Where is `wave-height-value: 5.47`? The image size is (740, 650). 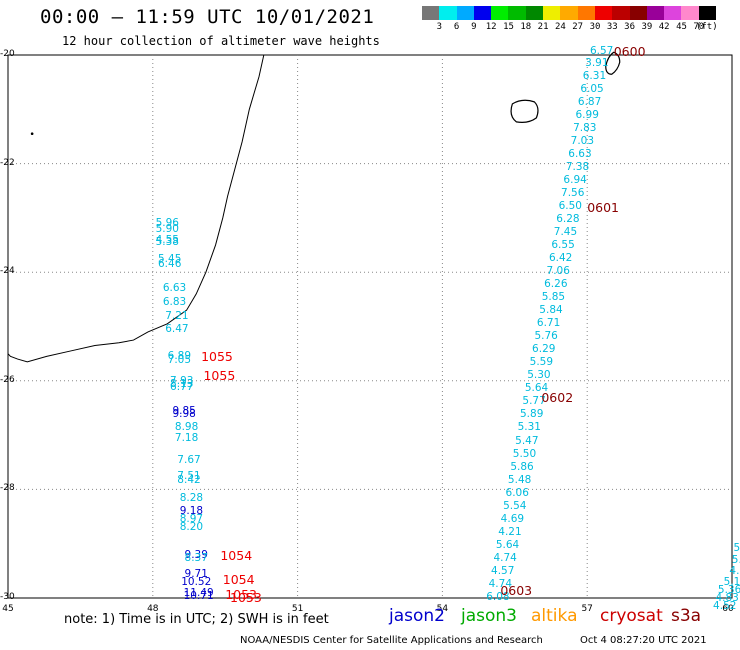 wave-height-value: 5.47 is located at coordinates (527, 440).